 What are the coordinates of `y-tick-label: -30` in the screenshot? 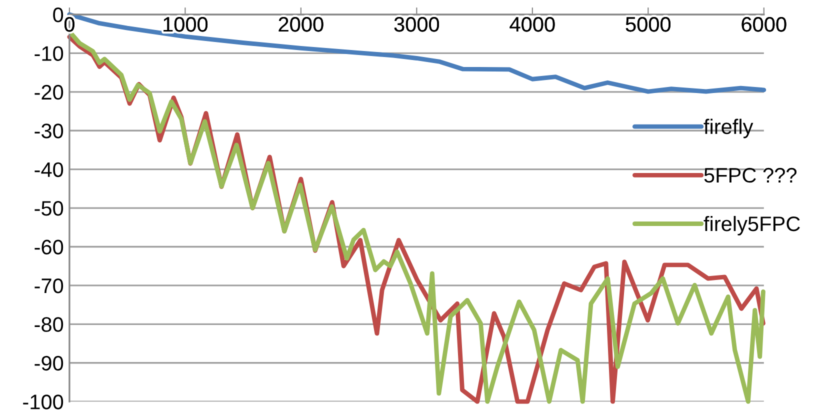 It's located at (49, 131).